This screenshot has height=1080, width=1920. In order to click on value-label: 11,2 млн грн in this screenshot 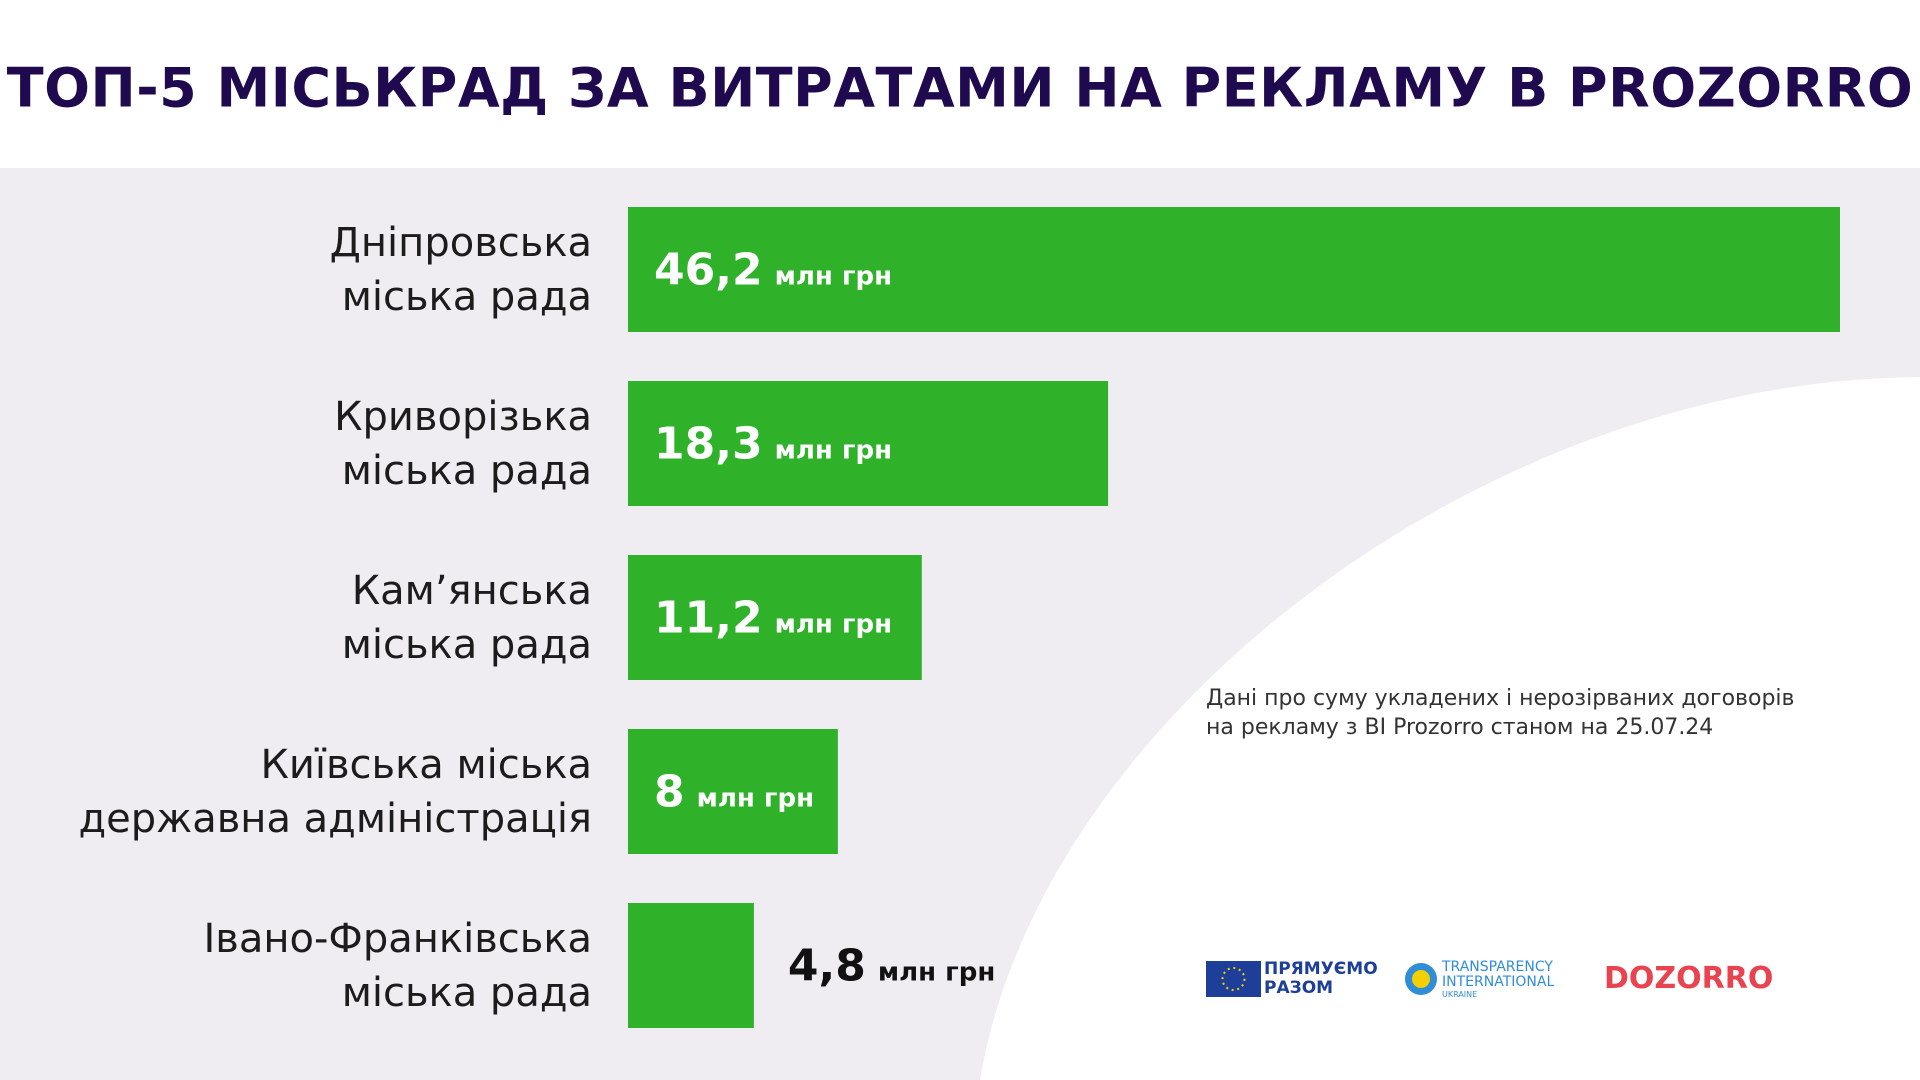, I will do `click(773, 617)`.